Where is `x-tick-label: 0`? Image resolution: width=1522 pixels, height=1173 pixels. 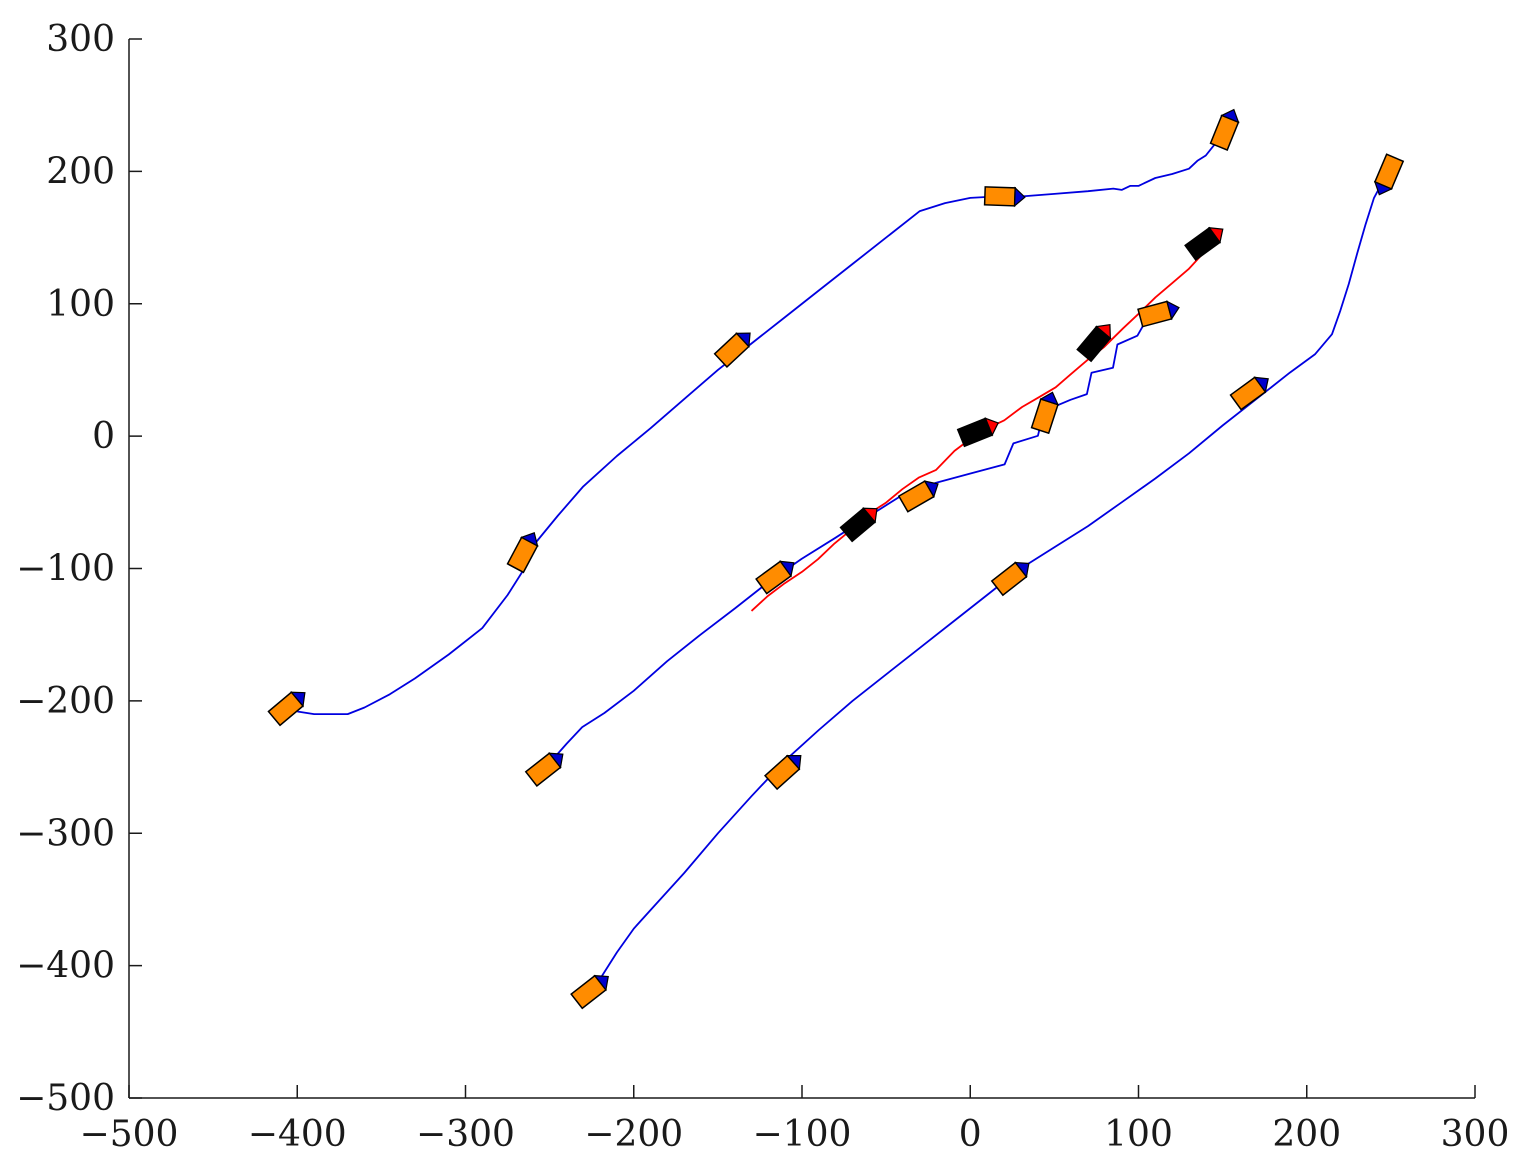 x-tick-label: 0 is located at coordinates (970, 1134).